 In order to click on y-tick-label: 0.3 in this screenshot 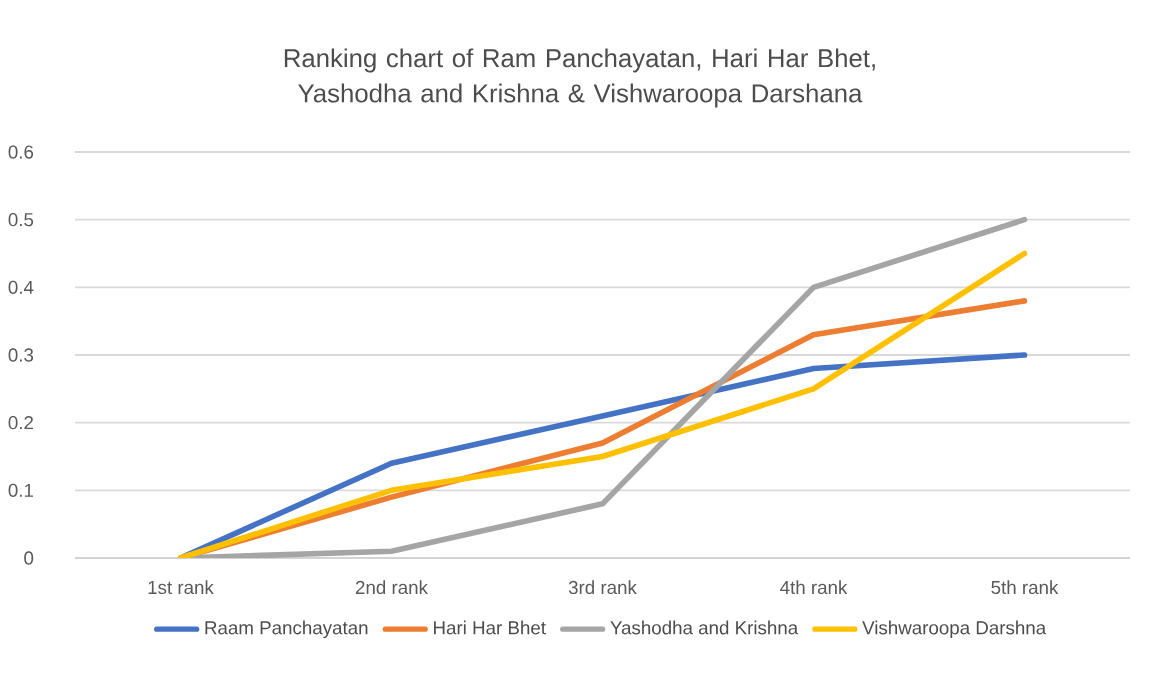, I will do `click(21, 355)`.